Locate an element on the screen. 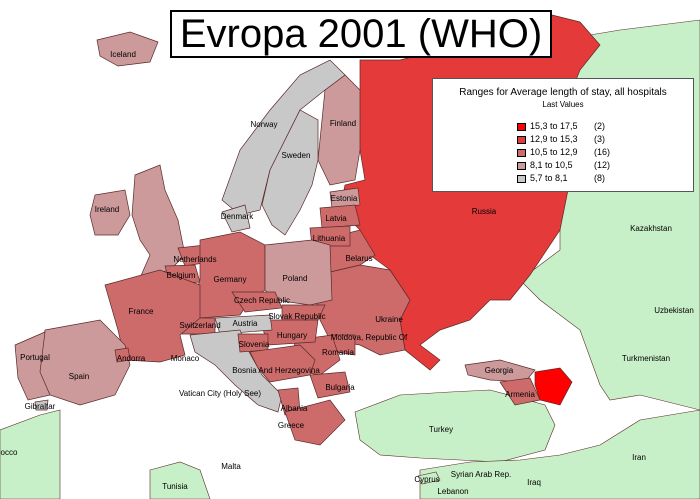 Image resolution: width=700 pixels, height=499 pixels. label-turkey: Turkey is located at coordinates (441, 429).